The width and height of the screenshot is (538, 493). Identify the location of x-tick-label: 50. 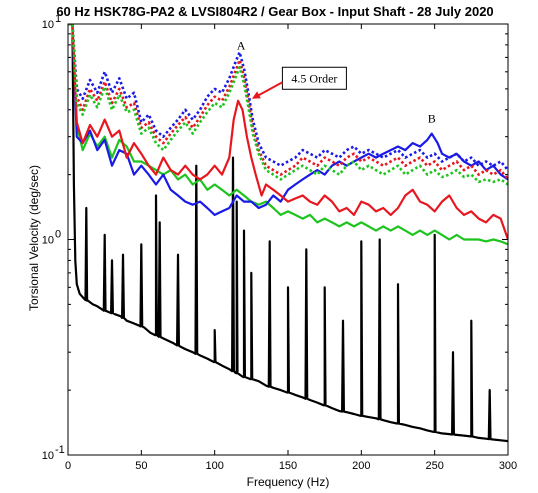
(141, 466).